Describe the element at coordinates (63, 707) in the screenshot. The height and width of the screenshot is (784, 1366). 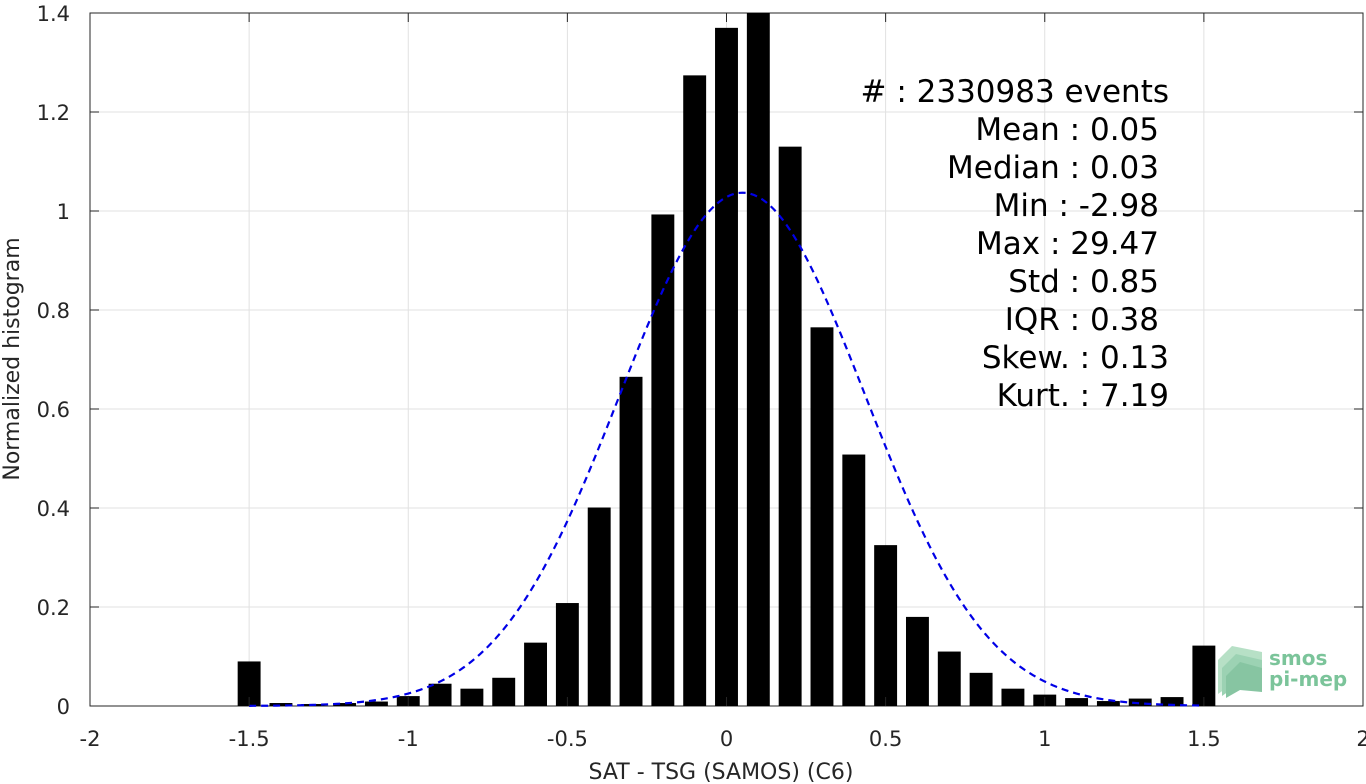
I see `y-tick-label: 0` at that location.